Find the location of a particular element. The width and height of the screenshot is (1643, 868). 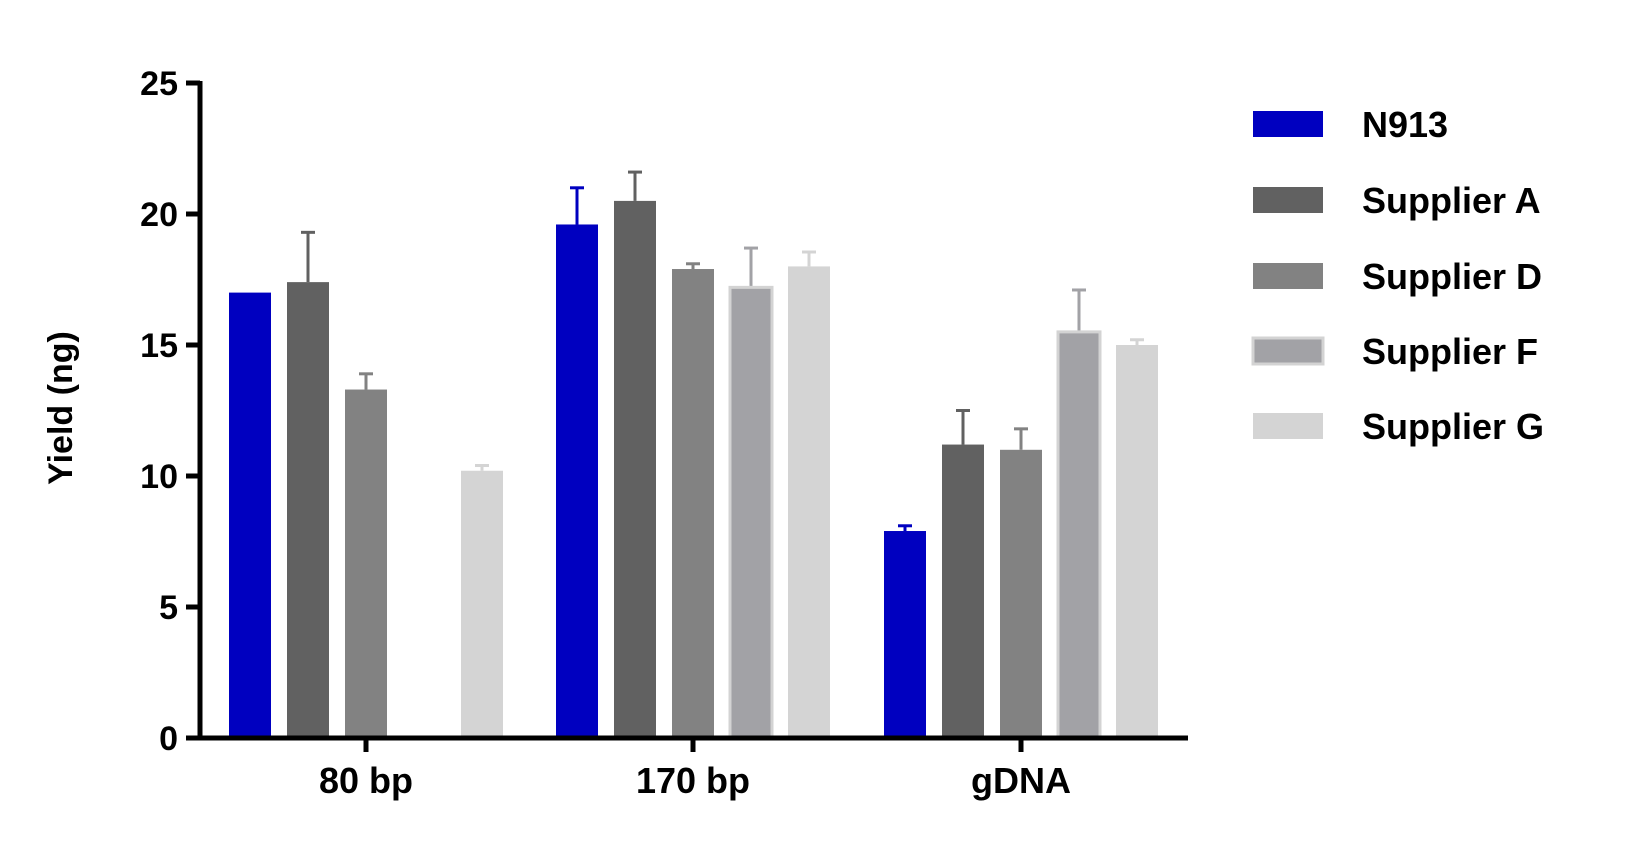

bar-supplier-d-gdna is located at coordinates (1021, 593).